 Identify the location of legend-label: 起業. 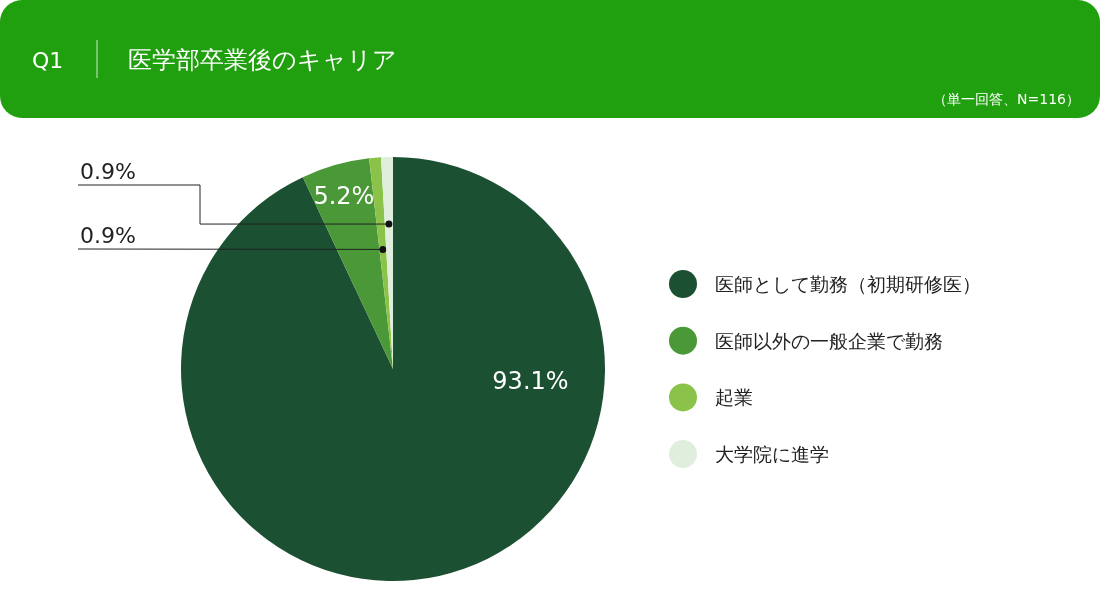
(734, 397).